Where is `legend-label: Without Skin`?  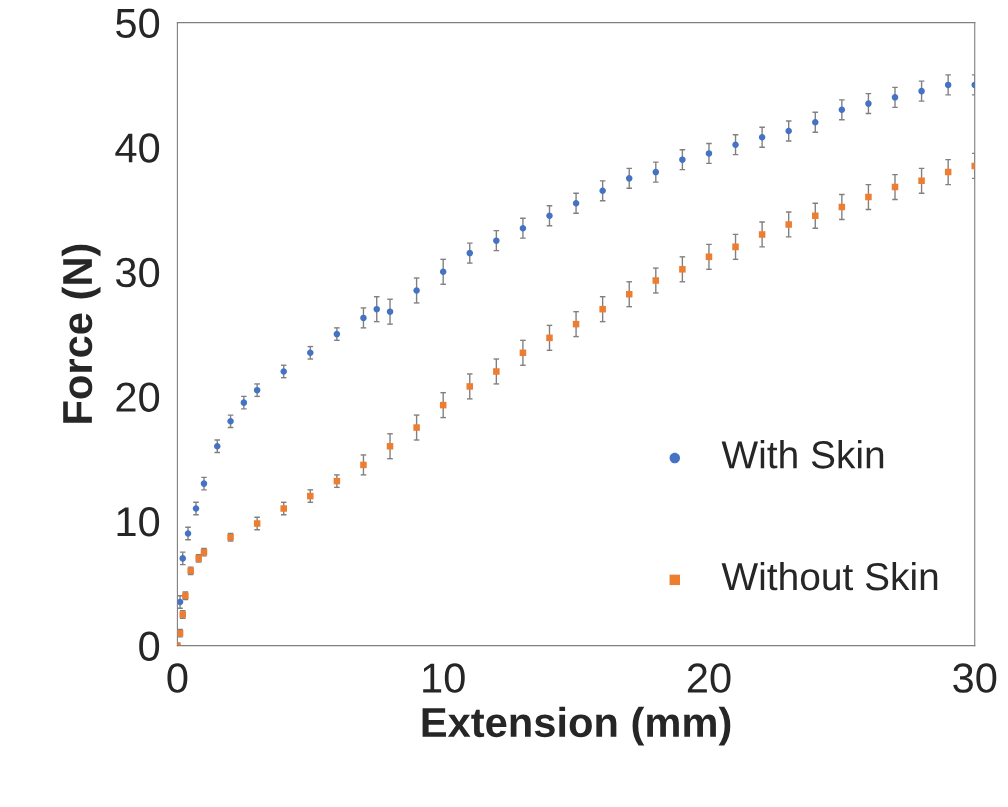 legend-label: Without Skin is located at coordinates (829, 576).